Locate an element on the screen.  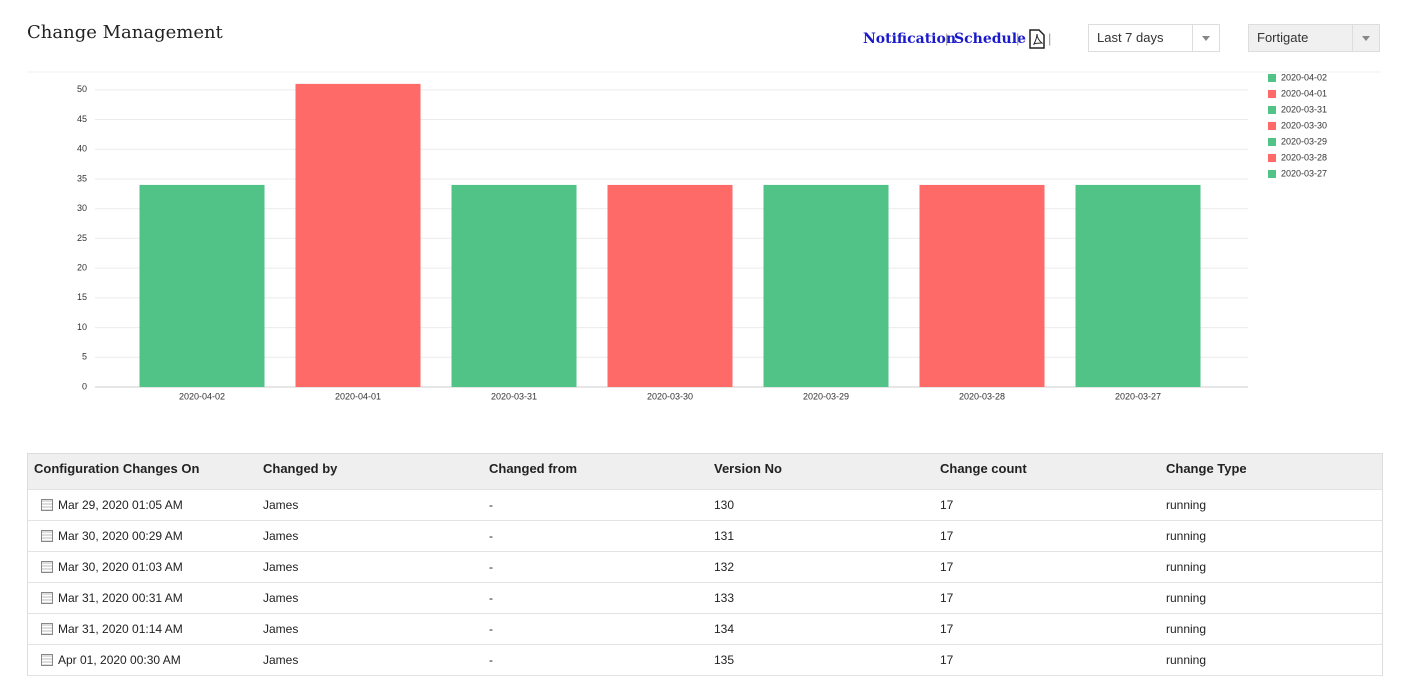
x-tick-label: 2020-04-01 is located at coordinates (358, 396).